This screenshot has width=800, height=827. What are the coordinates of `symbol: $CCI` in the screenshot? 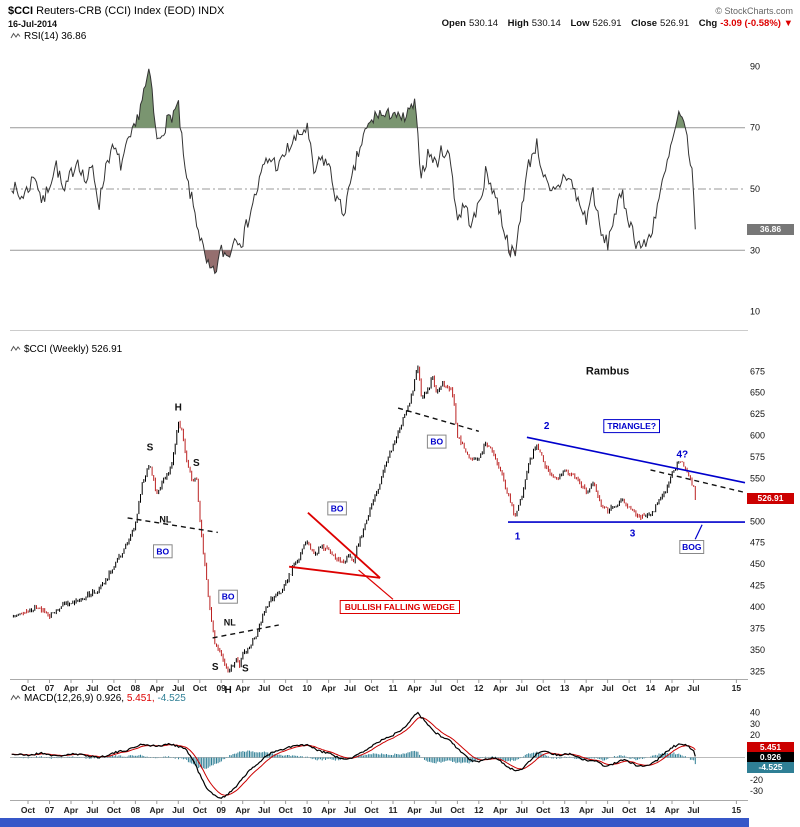 It's located at (21, 11).